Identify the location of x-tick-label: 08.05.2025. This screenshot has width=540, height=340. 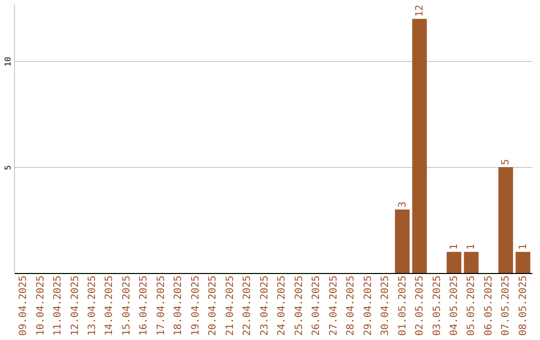
(523, 306).